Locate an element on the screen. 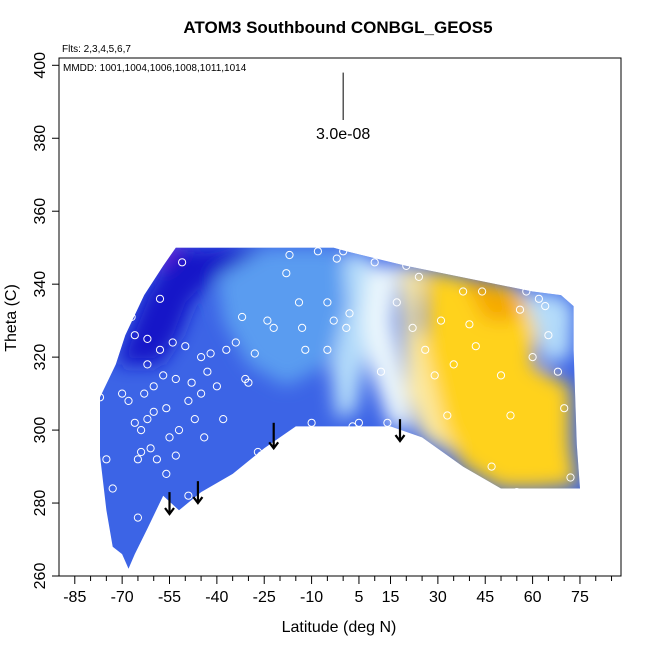  y-tick-label: 380 is located at coordinates (40, 138).